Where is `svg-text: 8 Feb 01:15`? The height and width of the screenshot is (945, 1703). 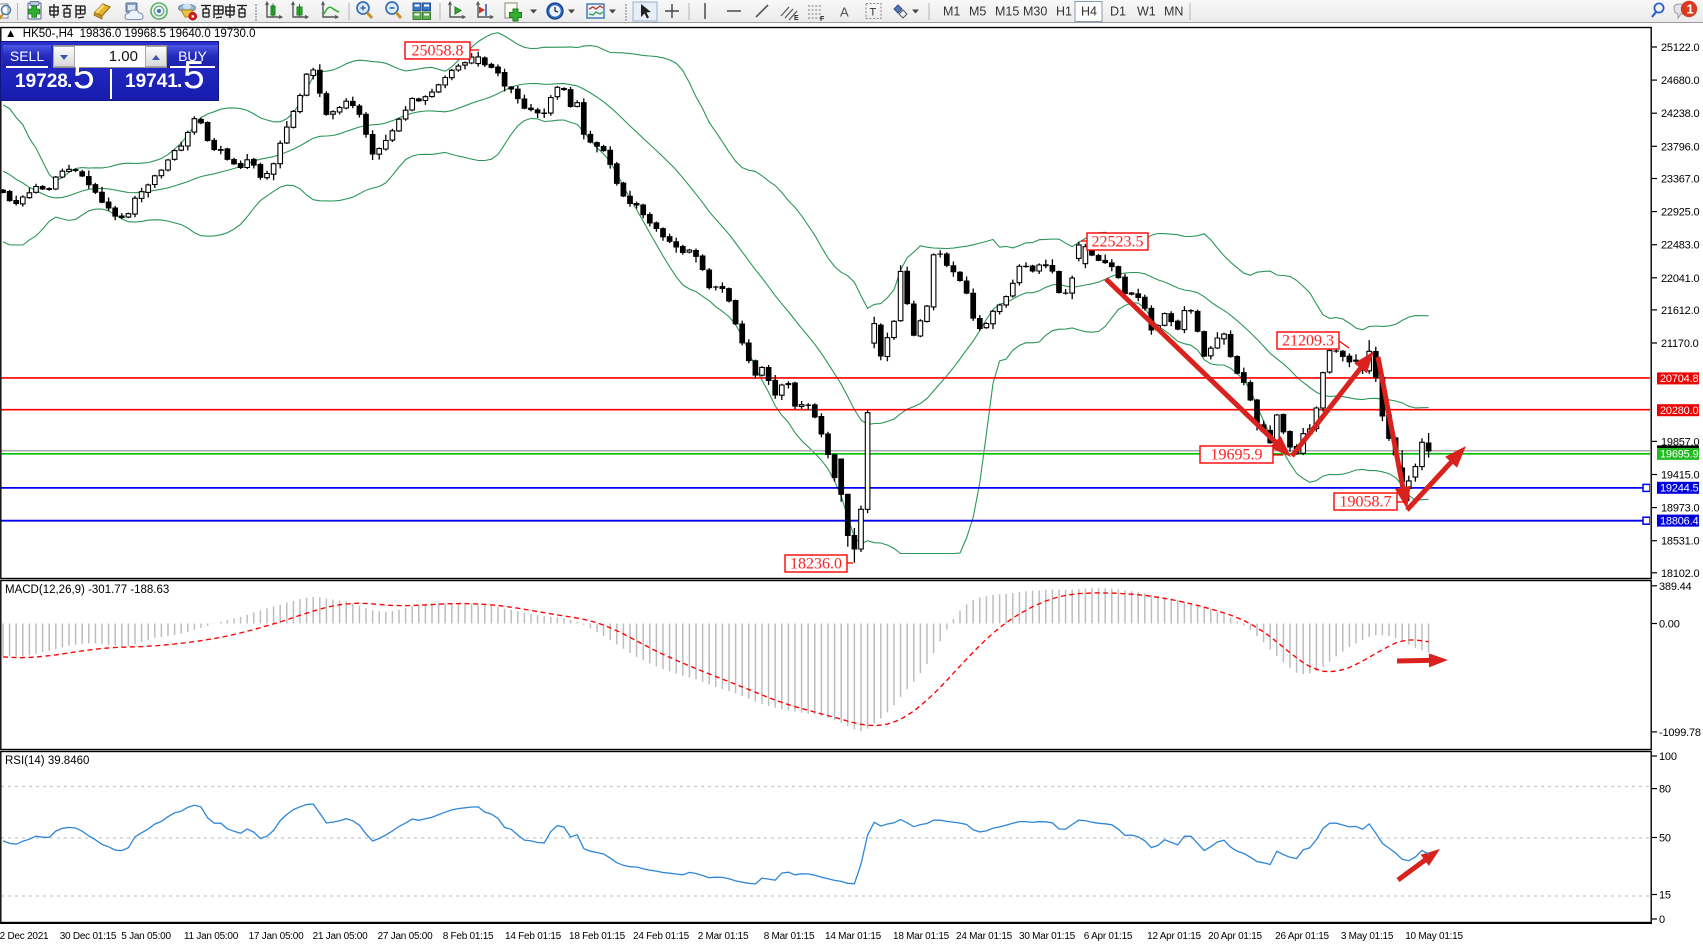 svg-text: 8 Feb 01:15 is located at coordinates (468, 936).